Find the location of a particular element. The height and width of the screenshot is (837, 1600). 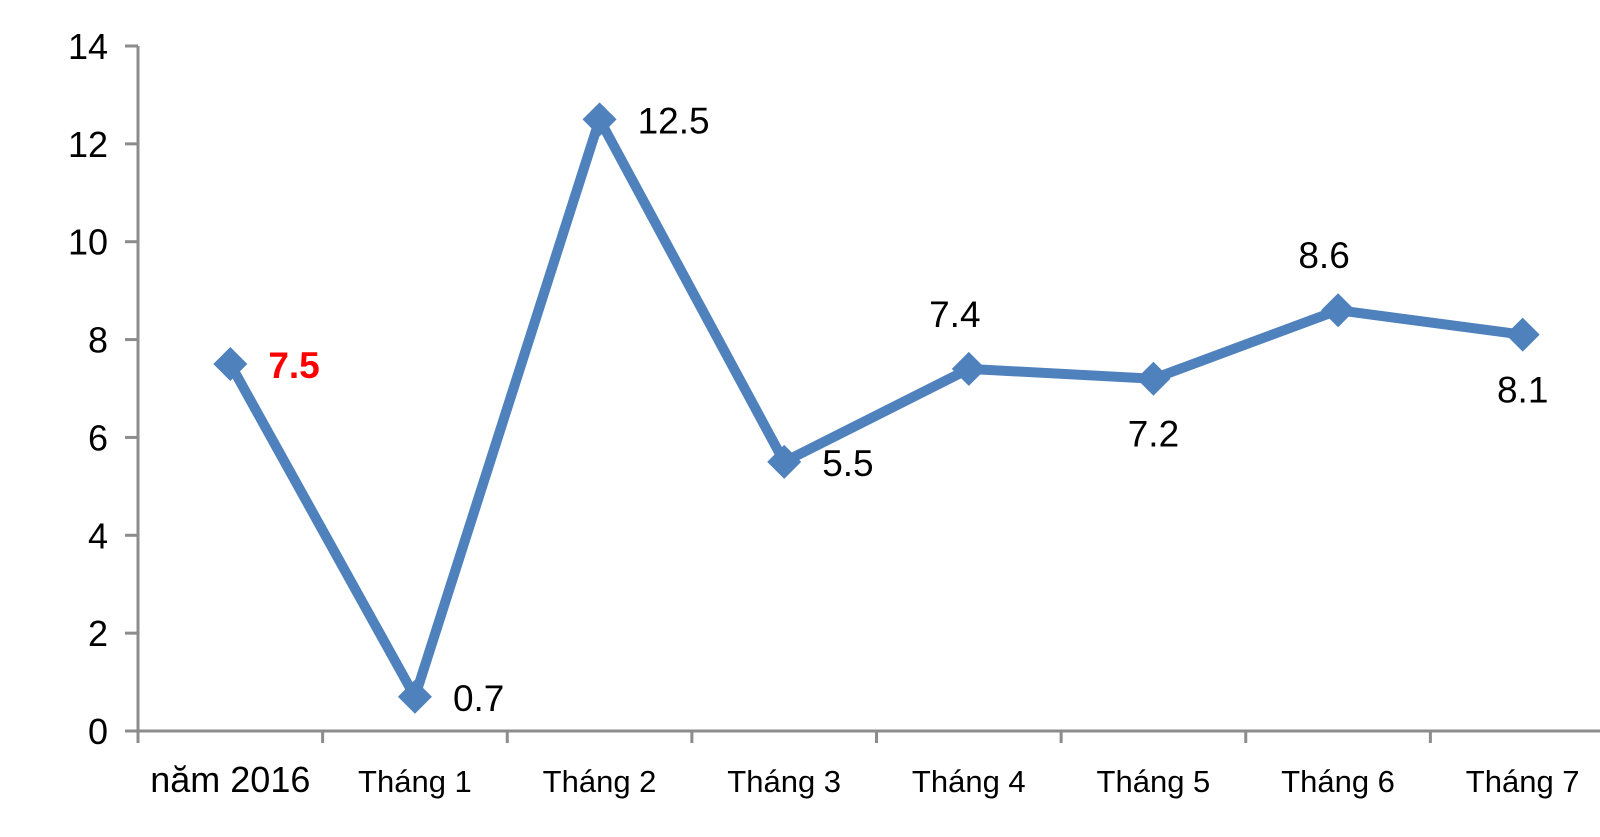

data-label: 8.6 is located at coordinates (1323, 255).